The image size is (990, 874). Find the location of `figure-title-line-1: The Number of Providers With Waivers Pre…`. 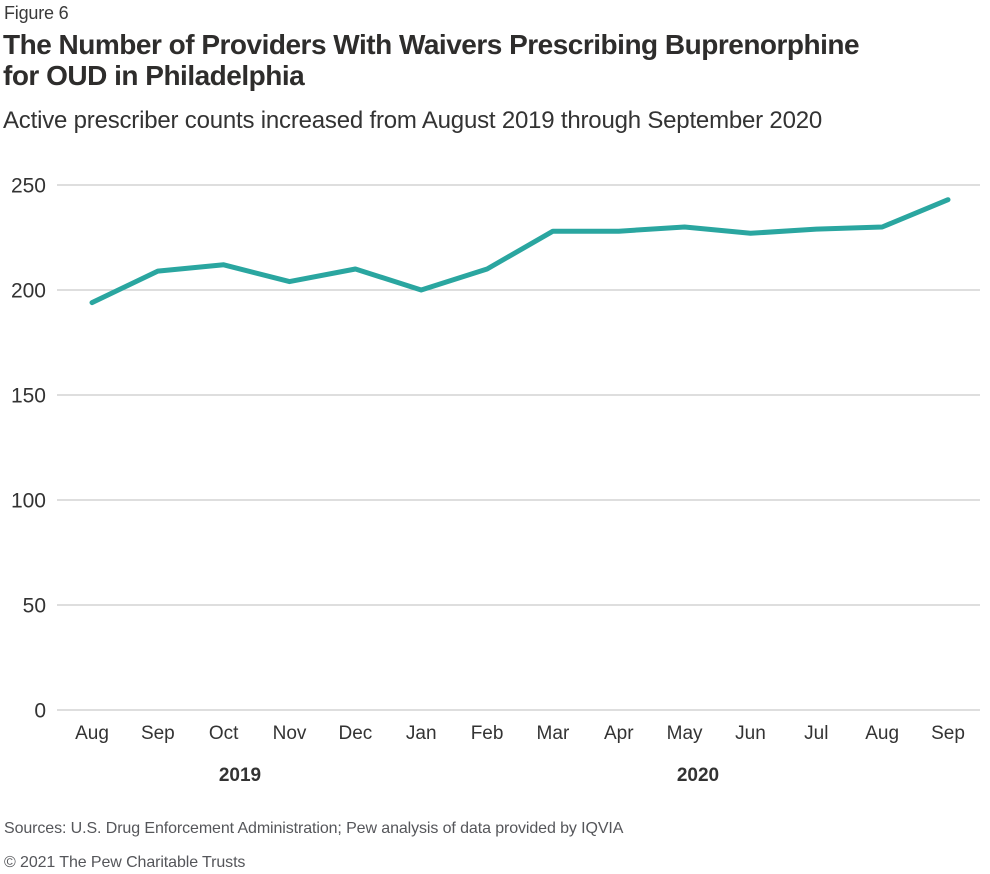

figure-title-line-1: The Number of Providers With Waivers Pre… is located at coordinates (431, 44).